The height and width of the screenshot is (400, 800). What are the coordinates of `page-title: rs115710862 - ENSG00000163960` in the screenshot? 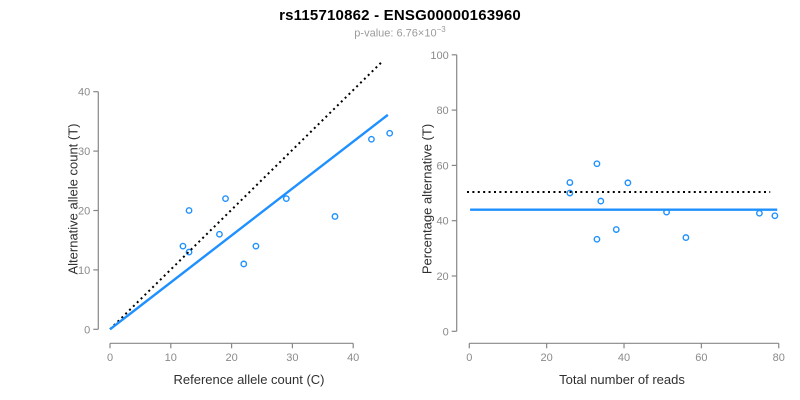 It's located at (400, 15).